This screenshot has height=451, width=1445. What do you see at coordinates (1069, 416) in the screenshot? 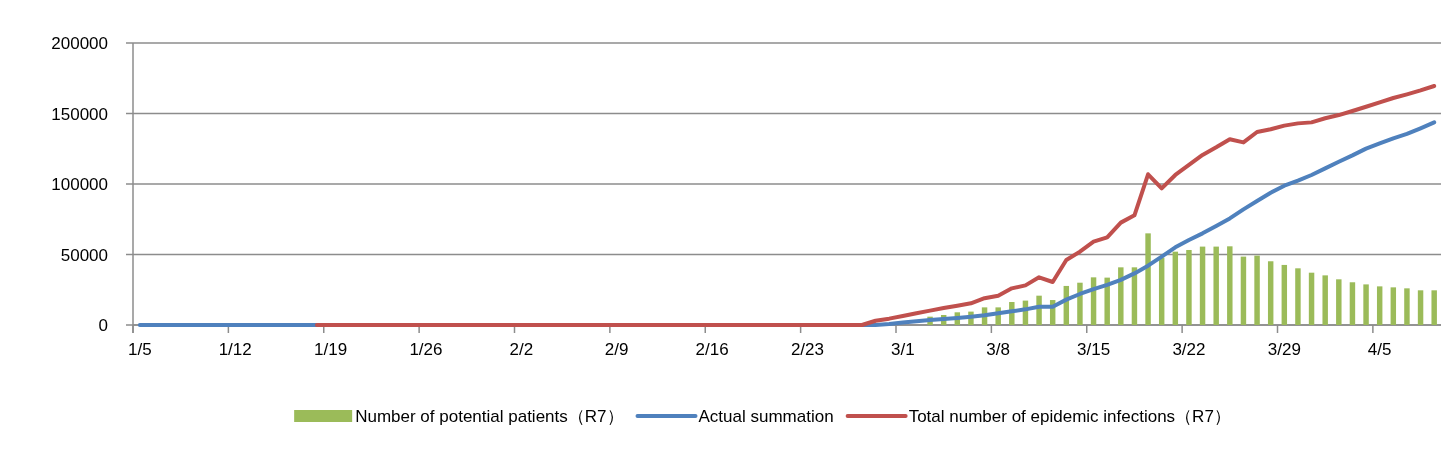
I see `legend-label: Total number of epidemic infections（R7）` at bounding box center [1069, 416].